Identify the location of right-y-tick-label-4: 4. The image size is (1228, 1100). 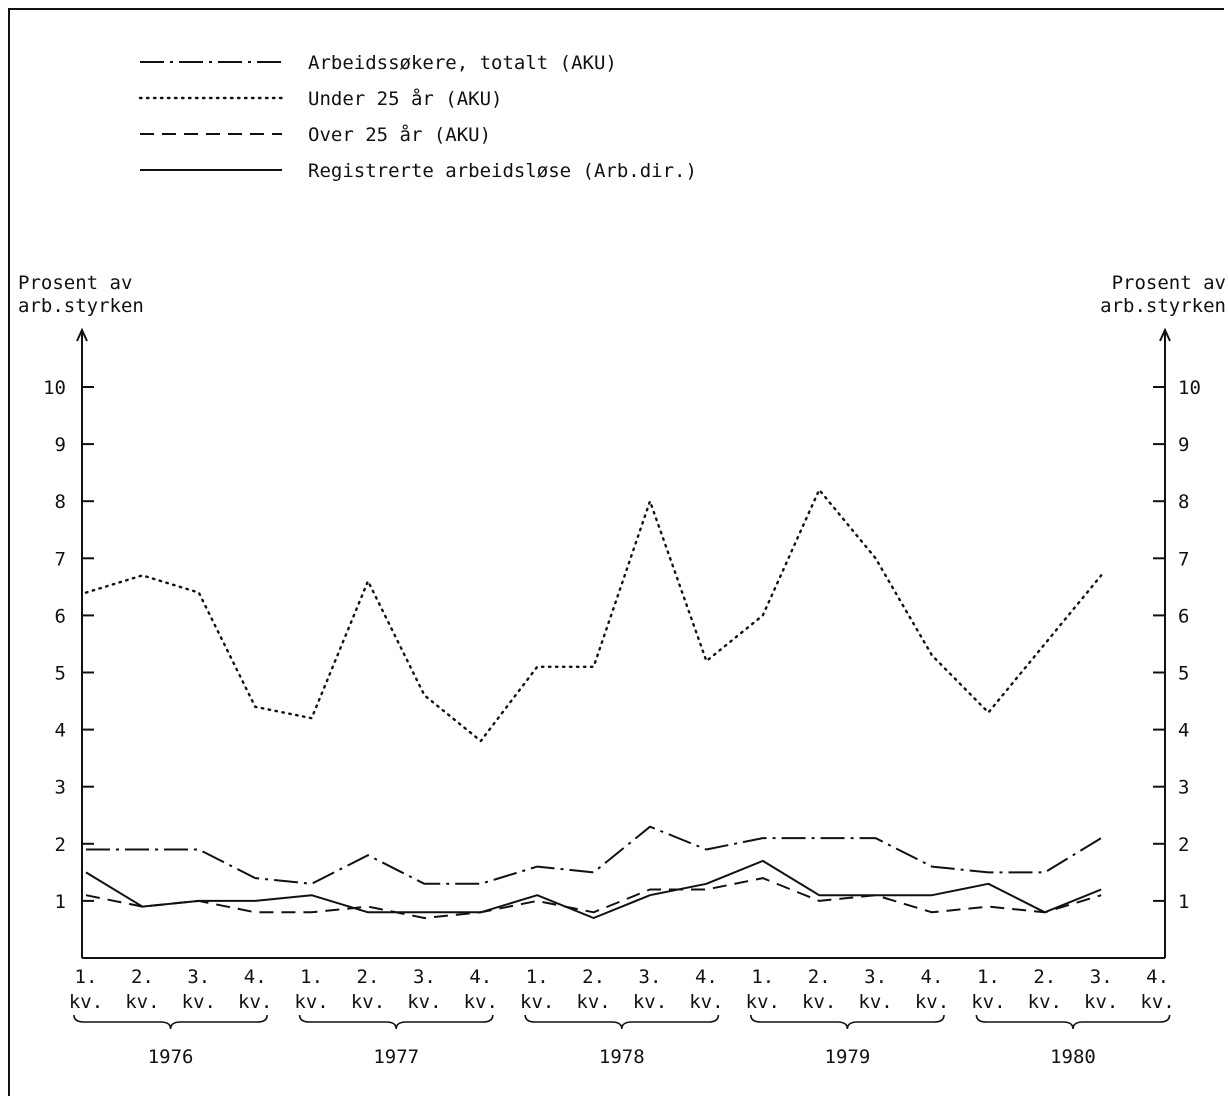
(1183, 731).